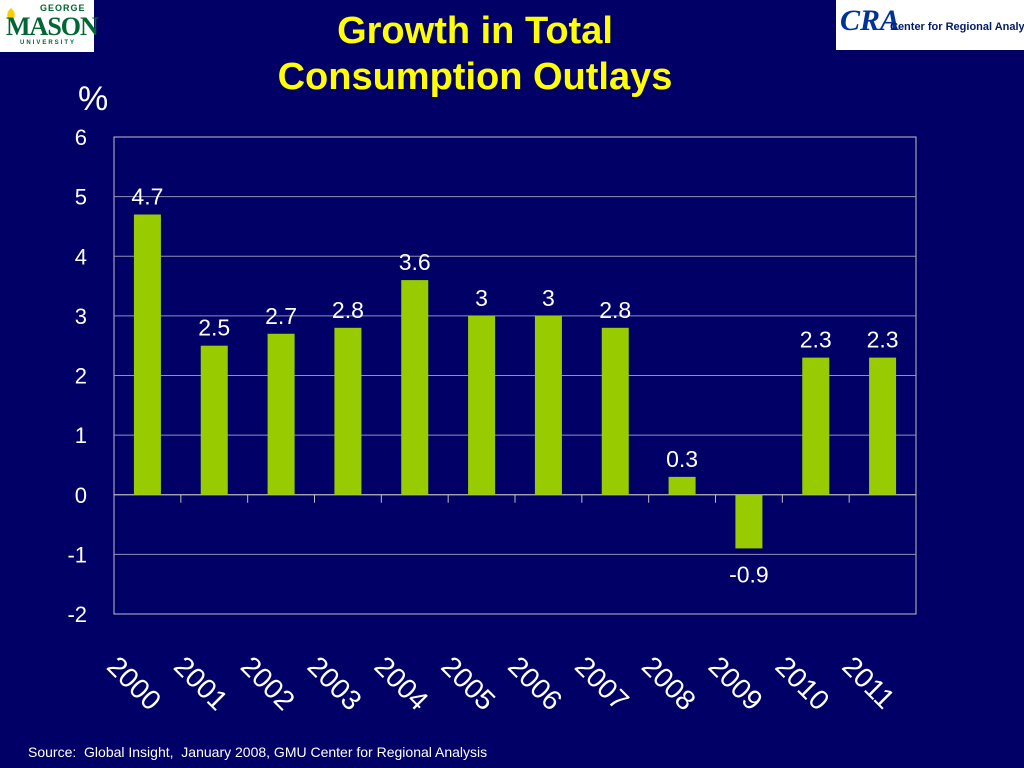 Image resolution: width=1024 pixels, height=768 pixels. What do you see at coordinates (77, 614) in the screenshot?
I see `y-tick-label: -2` at bounding box center [77, 614].